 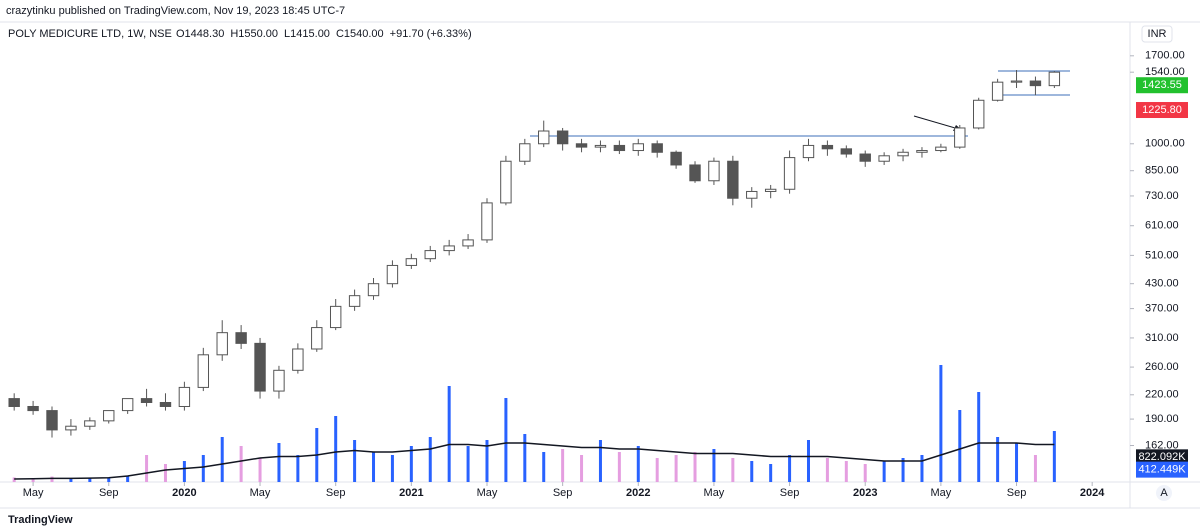 I want to click on x-tick-label: 2023, so click(x=865, y=493).